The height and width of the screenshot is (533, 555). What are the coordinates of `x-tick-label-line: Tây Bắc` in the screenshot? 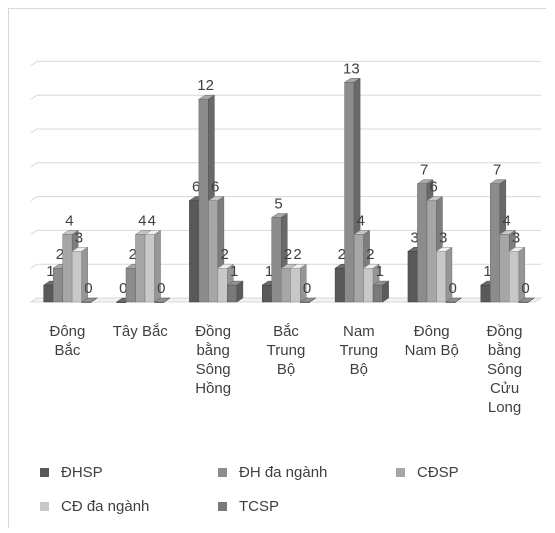 It's located at (140, 331).